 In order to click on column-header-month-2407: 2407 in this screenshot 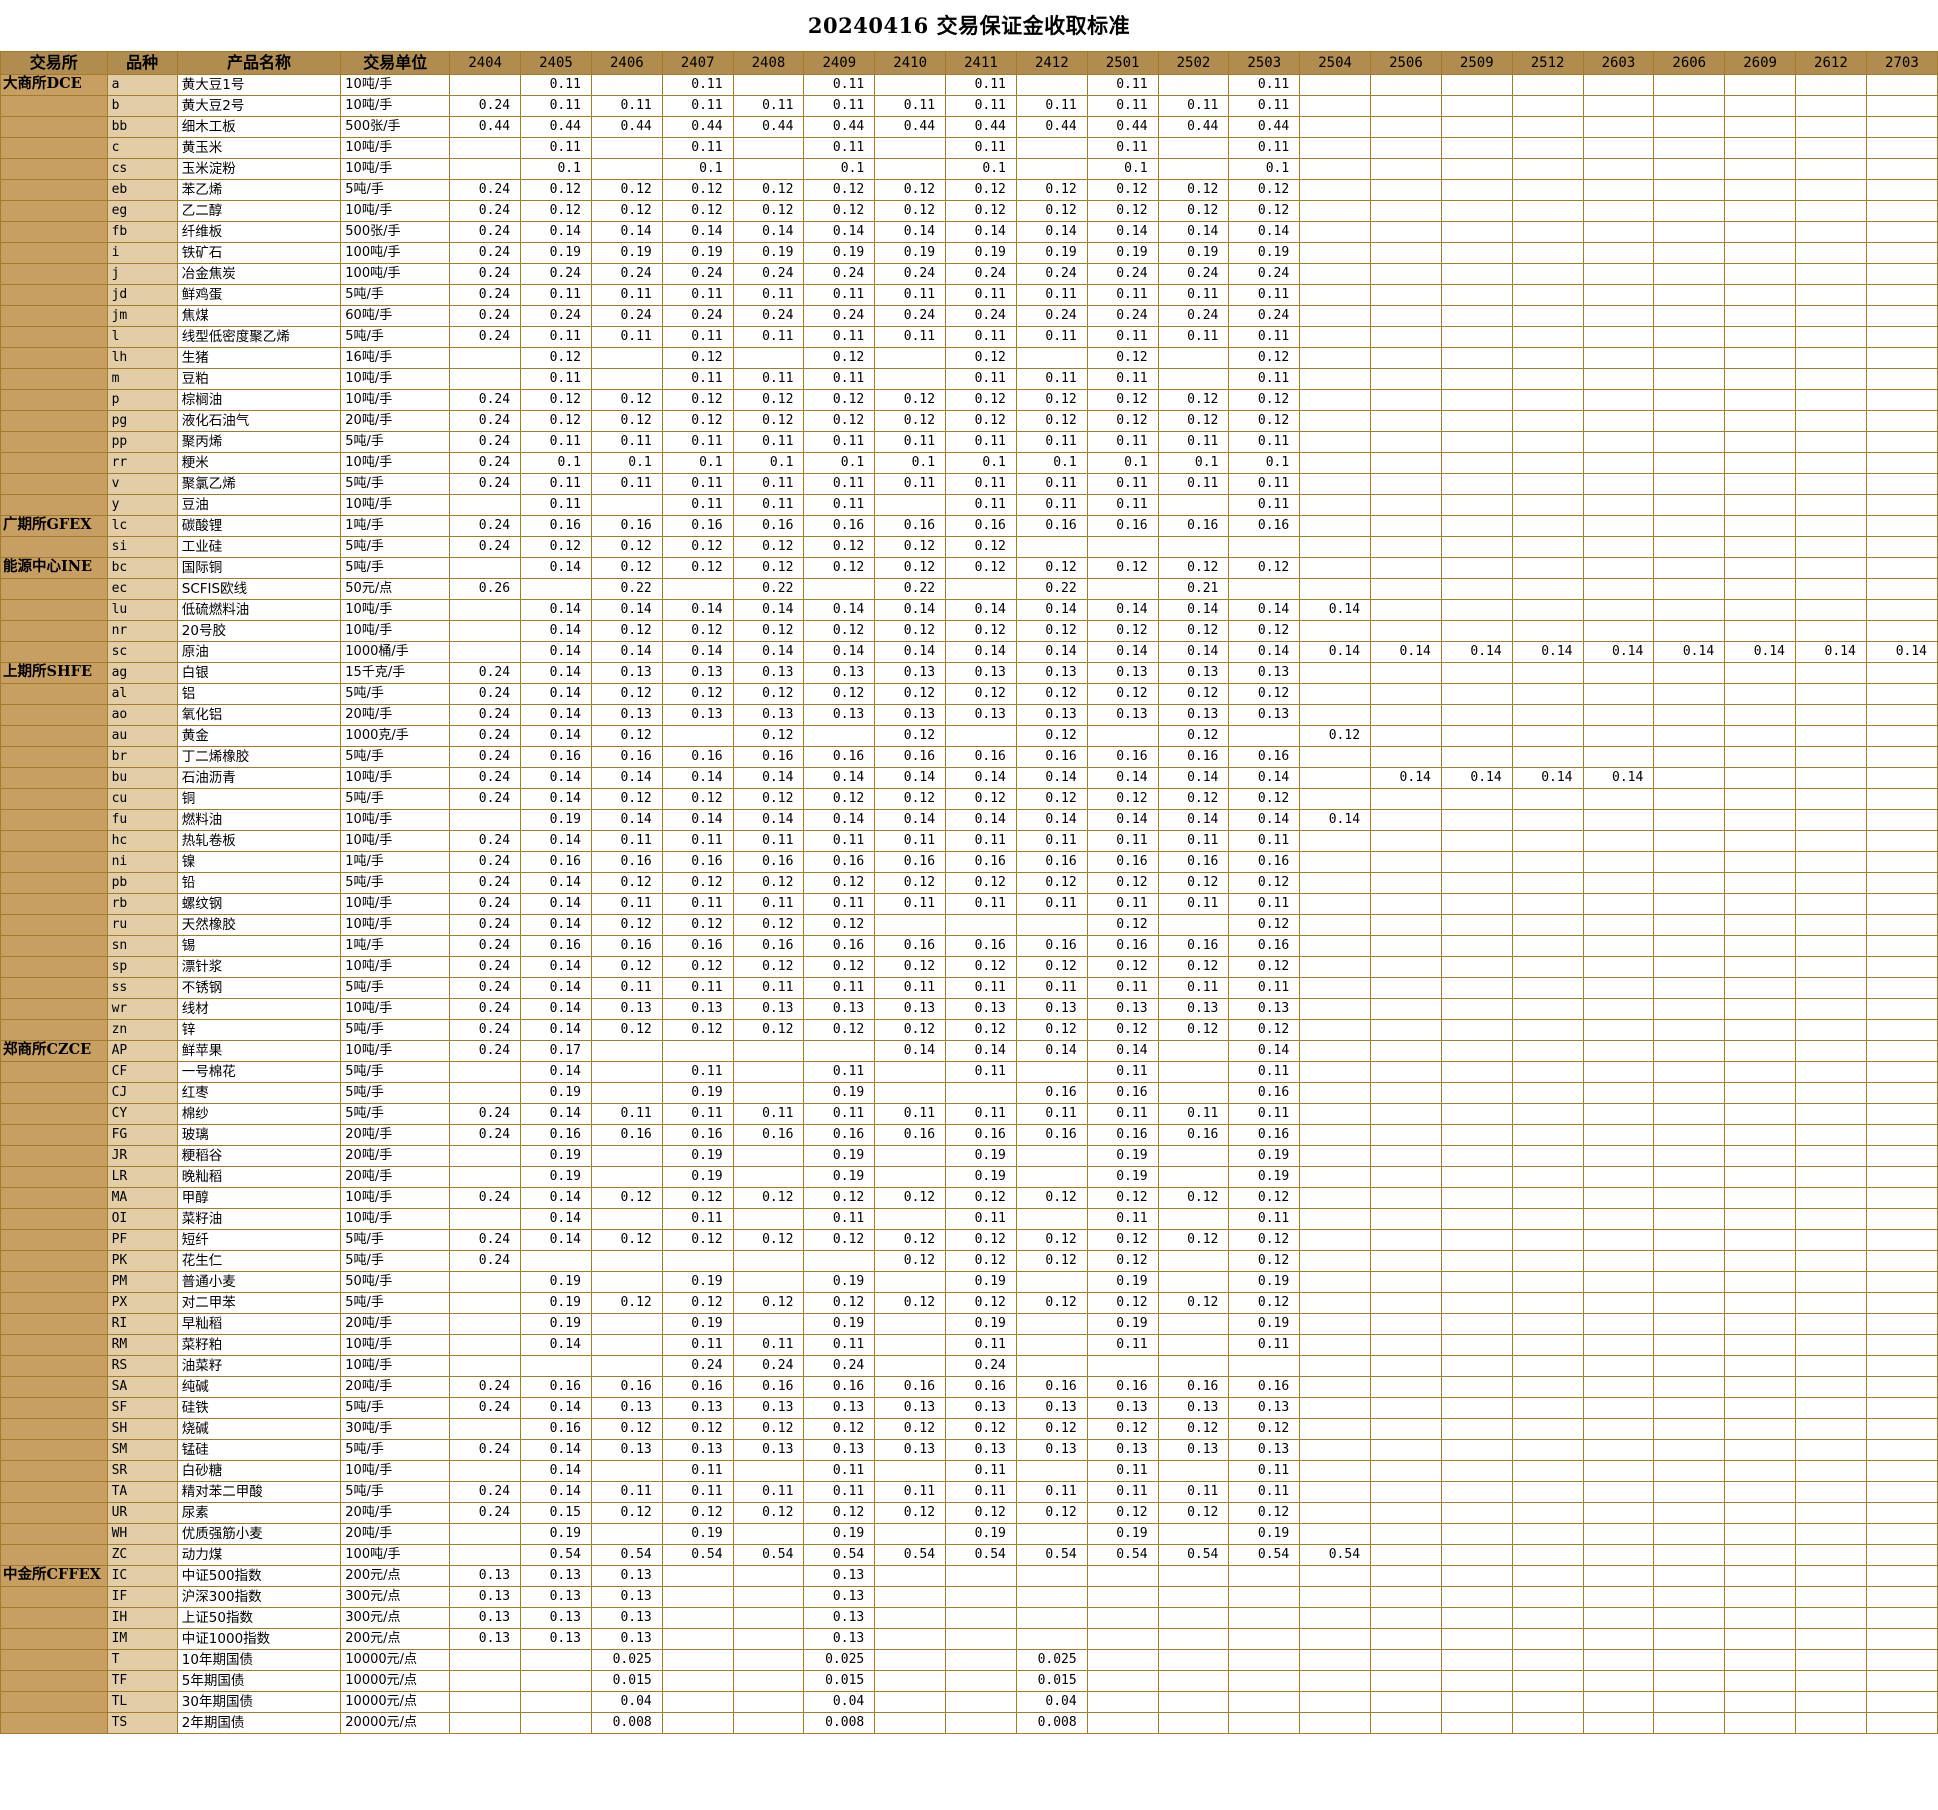, I will do `click(697, 63)`.